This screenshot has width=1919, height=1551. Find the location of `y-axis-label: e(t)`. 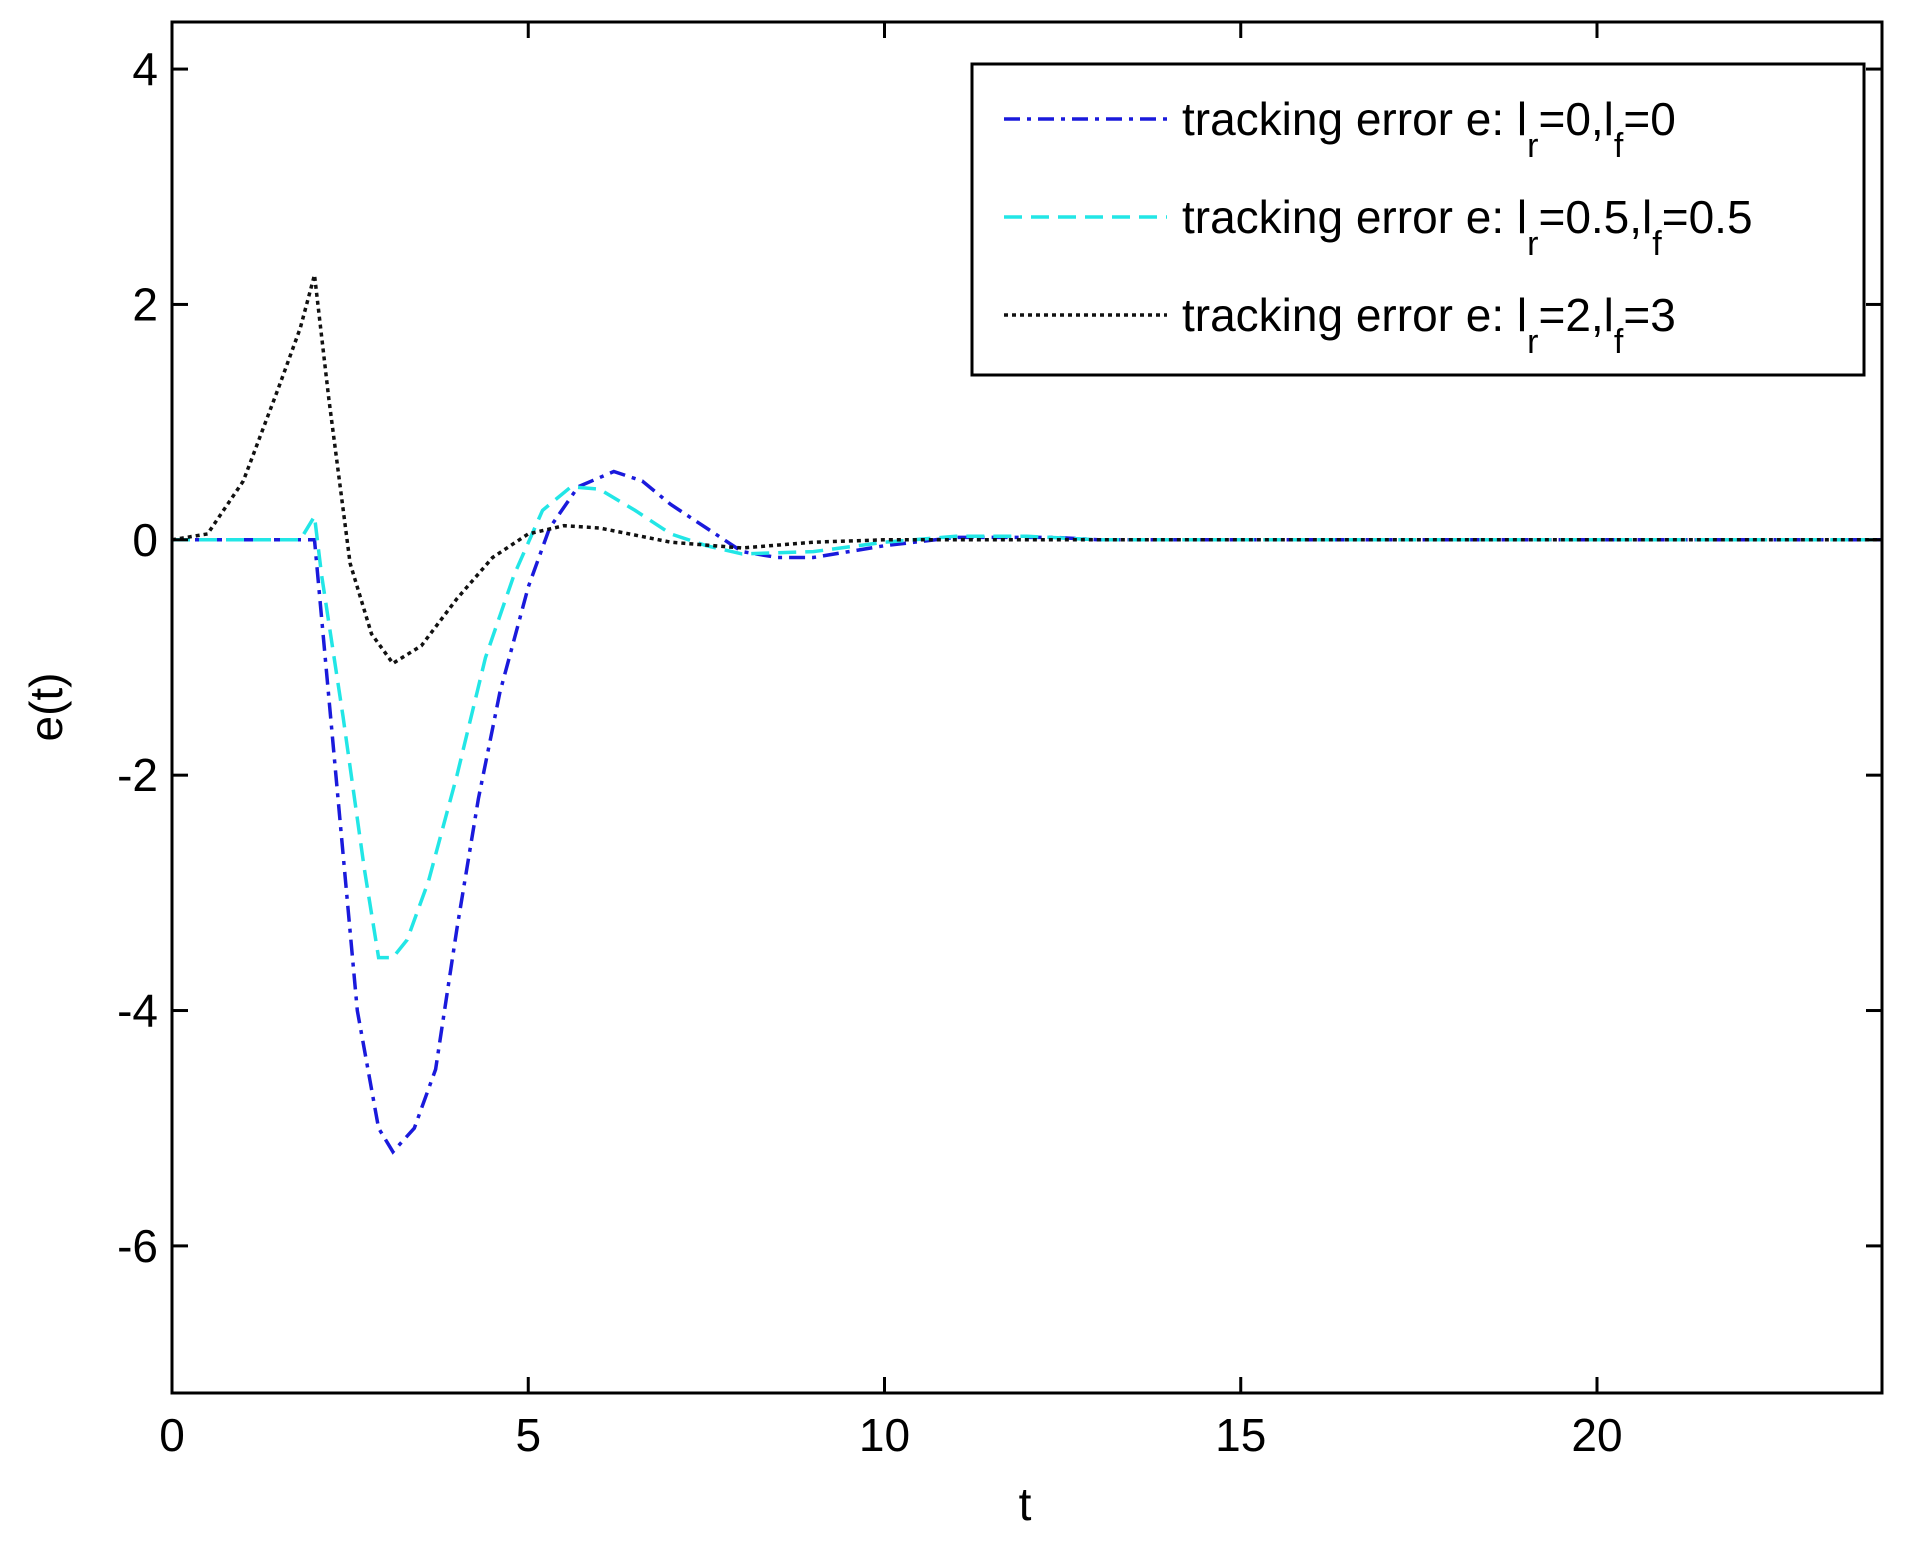

y-axis-label: e(t) is located at coordinates (46, 707).